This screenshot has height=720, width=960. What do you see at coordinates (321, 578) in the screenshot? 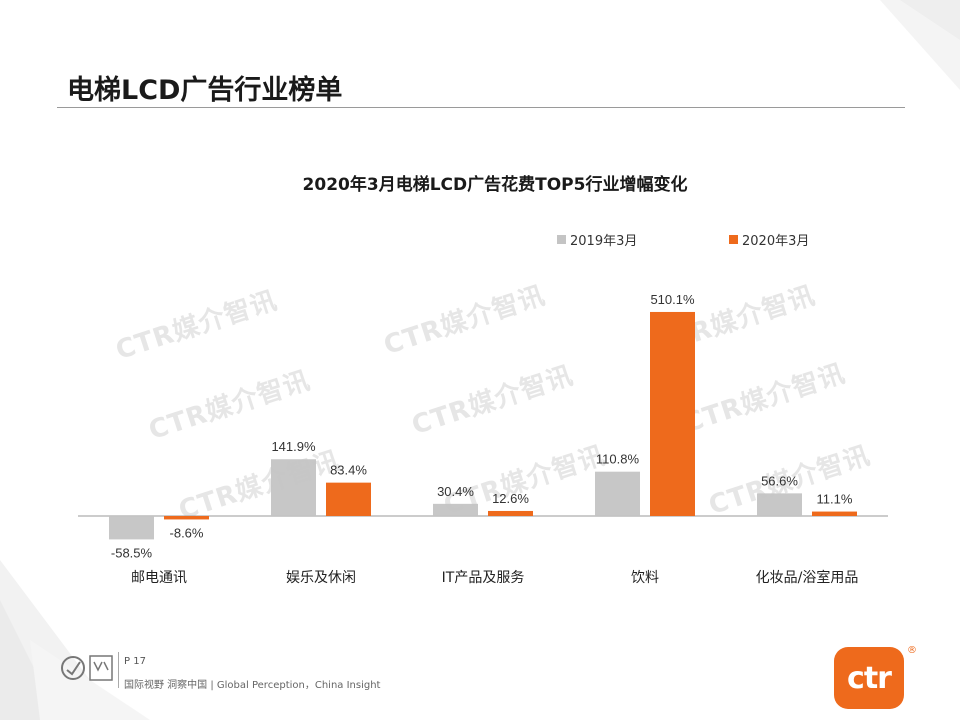
I see `category-label: 娱乐及休闲` at bounding box center [321, 578].